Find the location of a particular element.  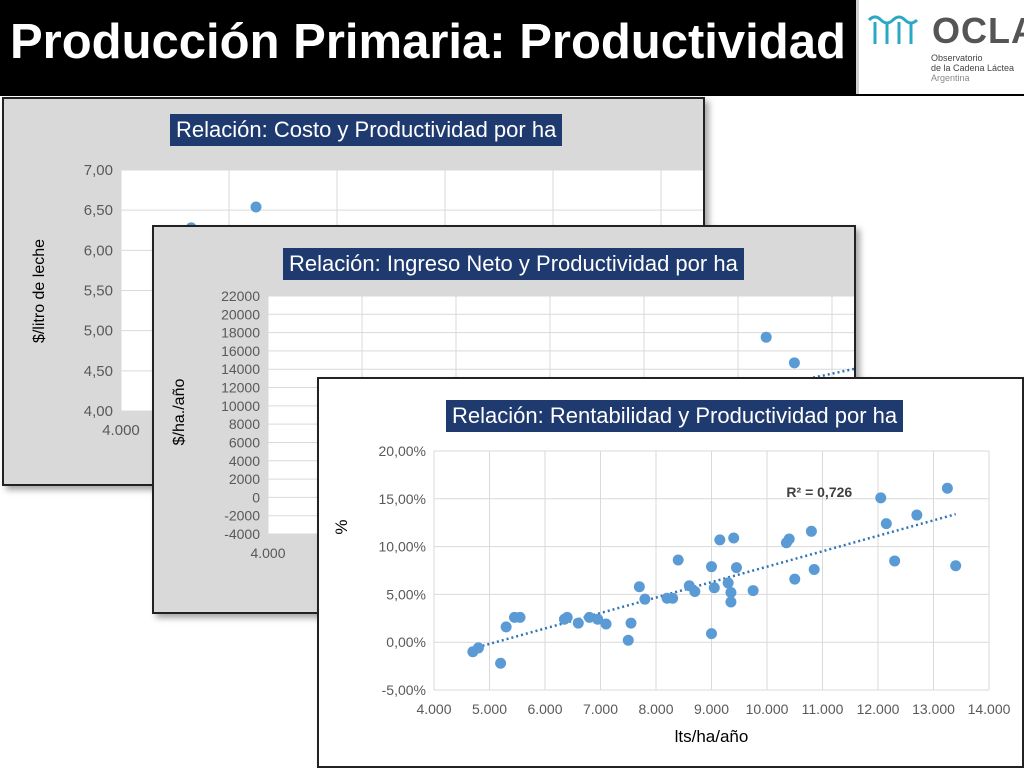

logo-line-3: Argentina is located at coordinates (950, 78).